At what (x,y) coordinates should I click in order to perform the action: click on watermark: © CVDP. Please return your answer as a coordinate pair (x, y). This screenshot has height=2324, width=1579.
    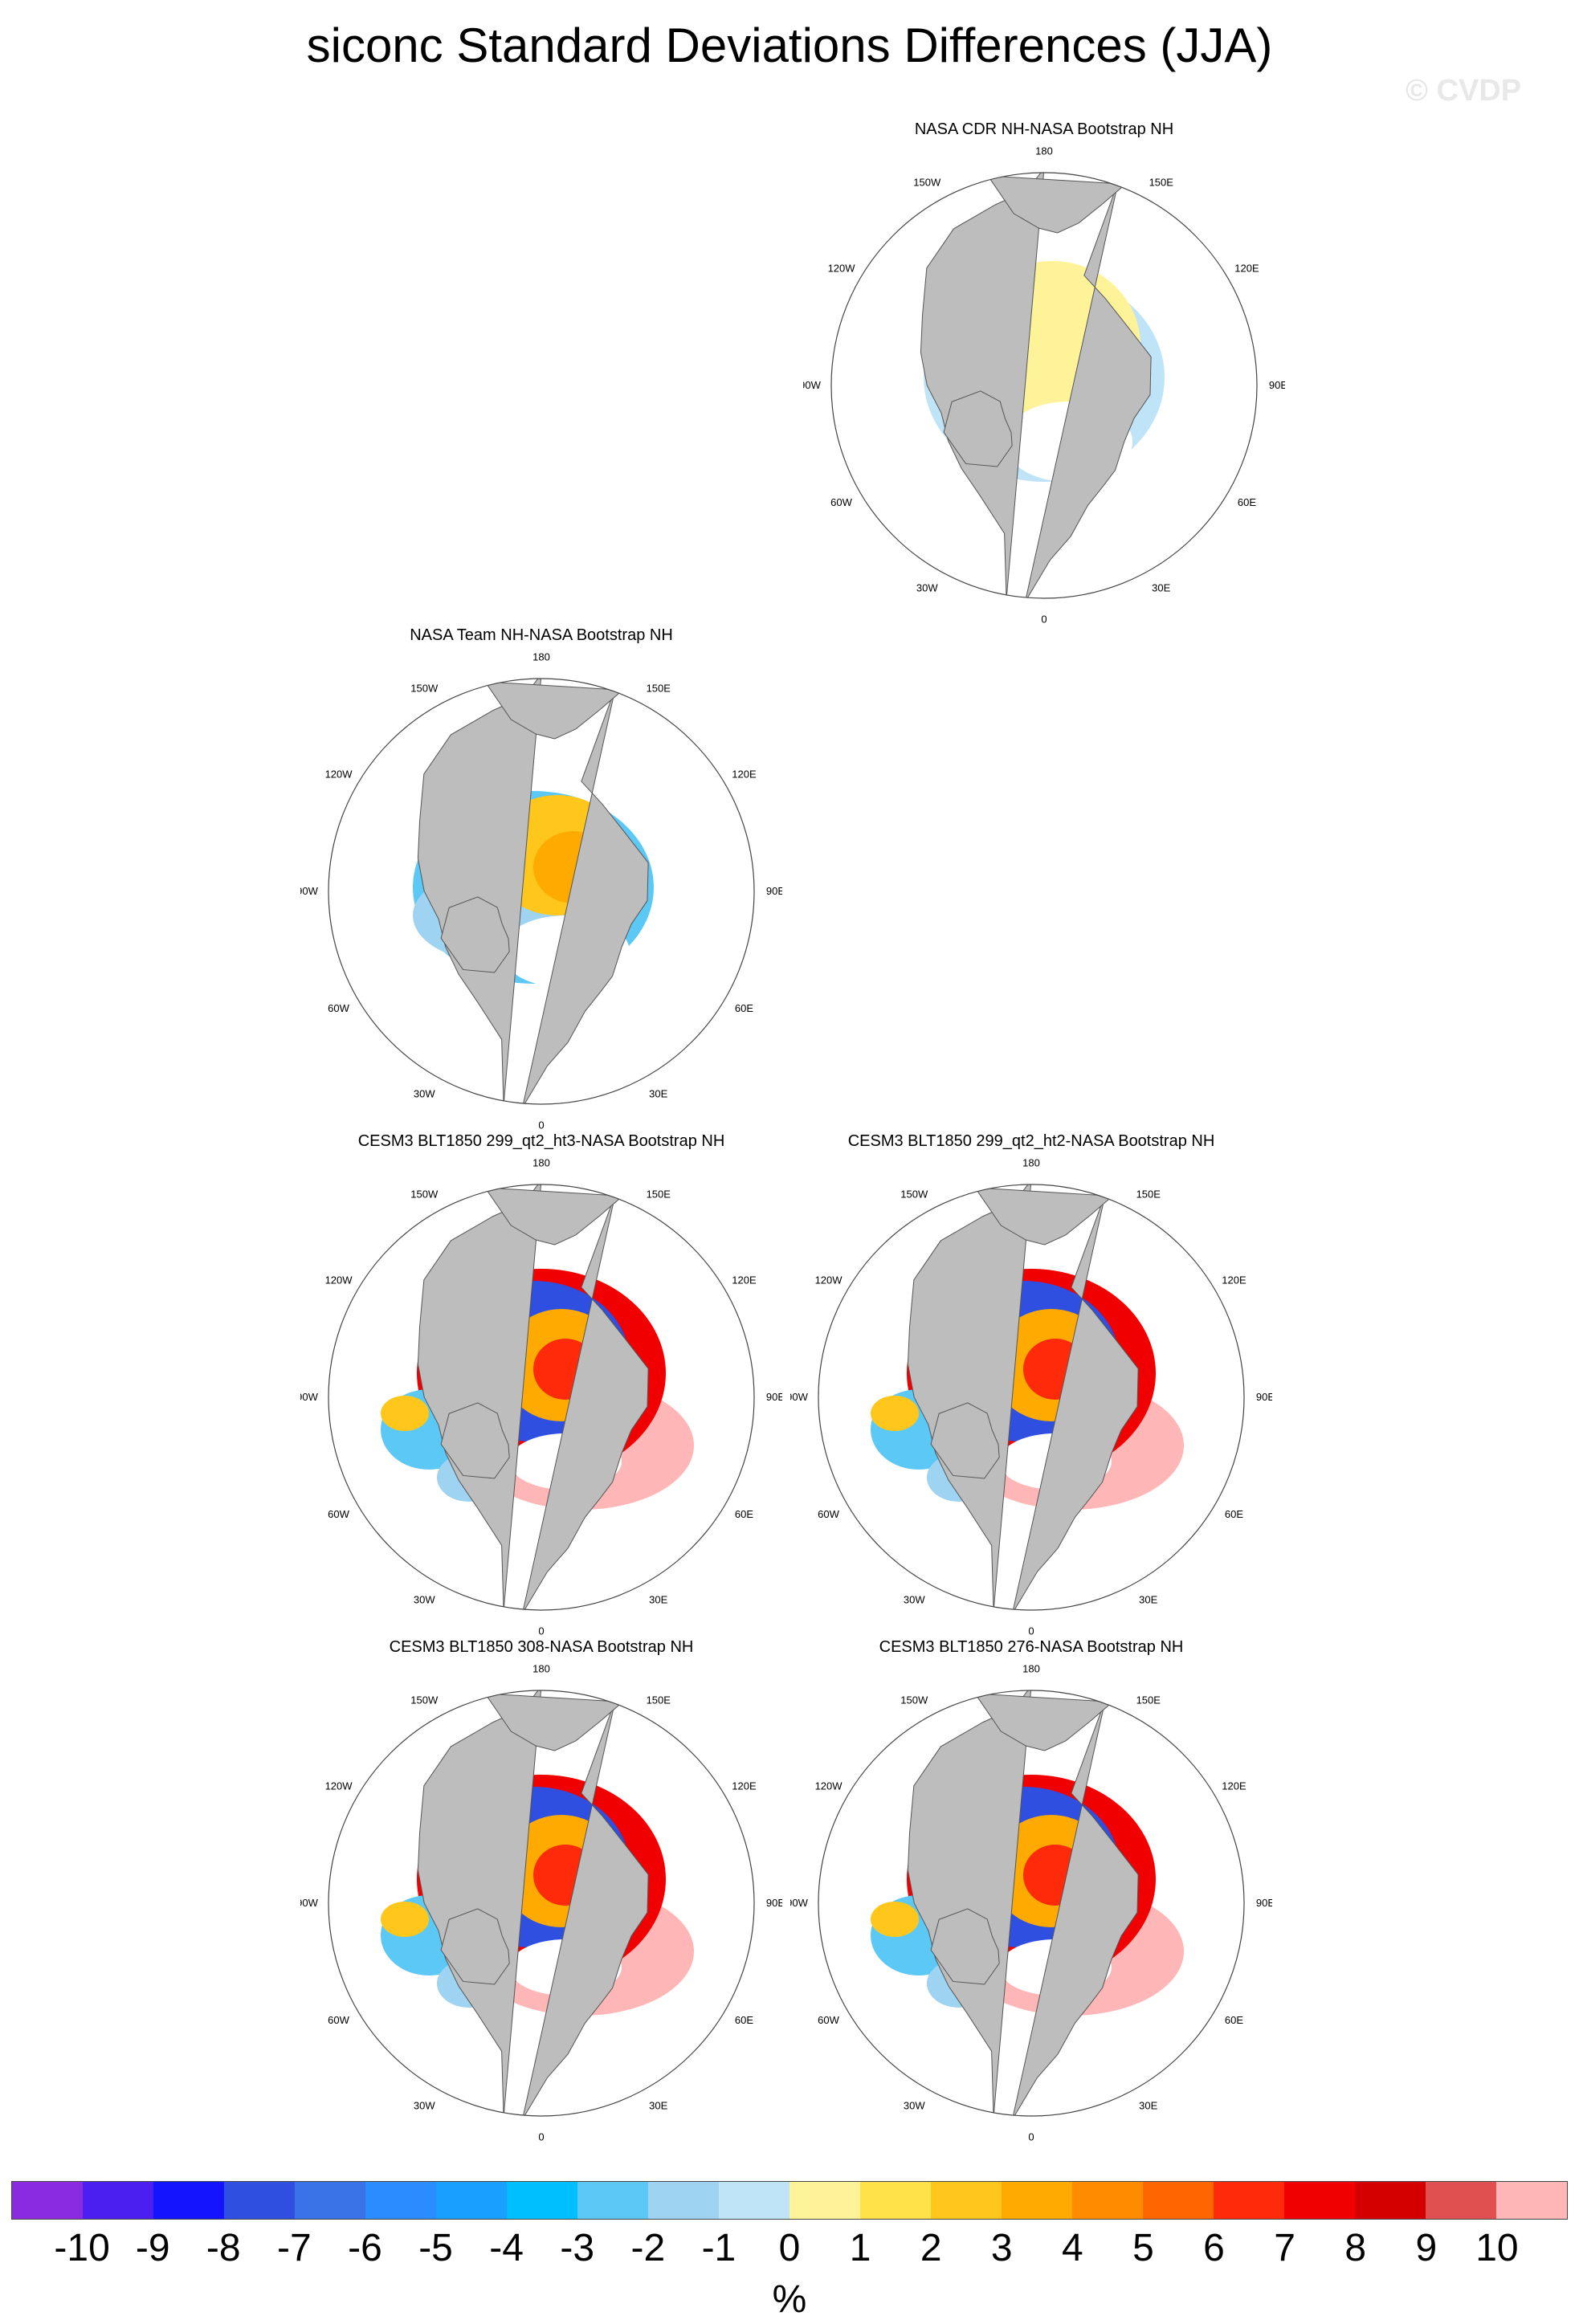
    Looking at the image, I should click on (1464, 91).